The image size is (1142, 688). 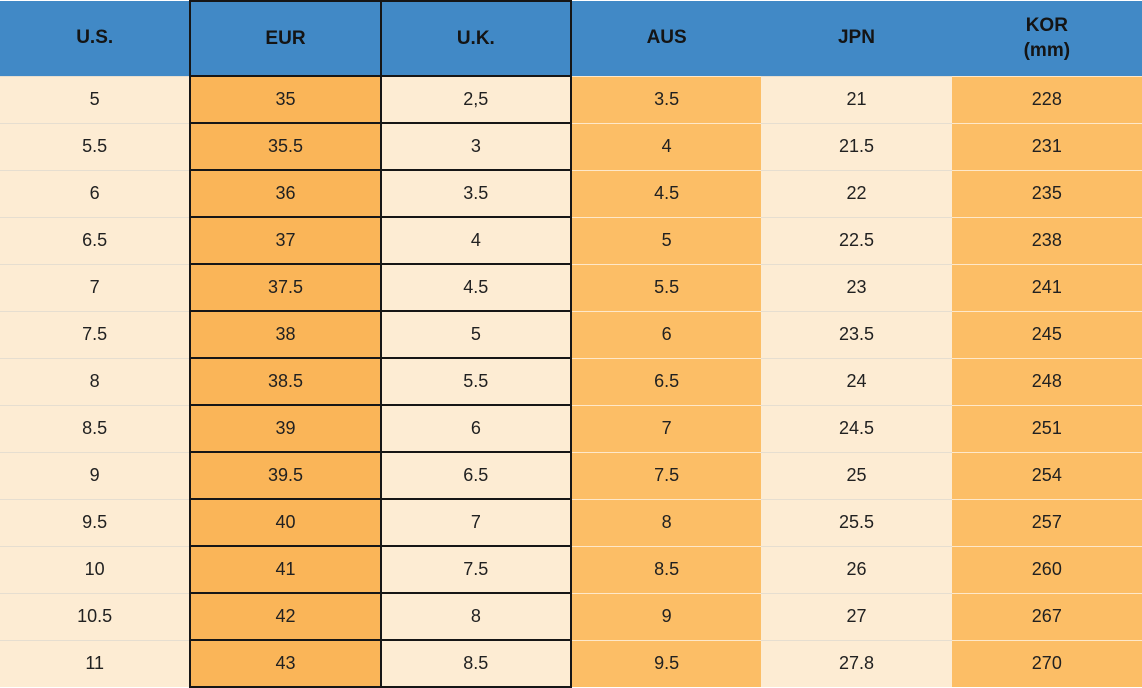 I want to click on table-cell: 21, so click(x=856, y=99).